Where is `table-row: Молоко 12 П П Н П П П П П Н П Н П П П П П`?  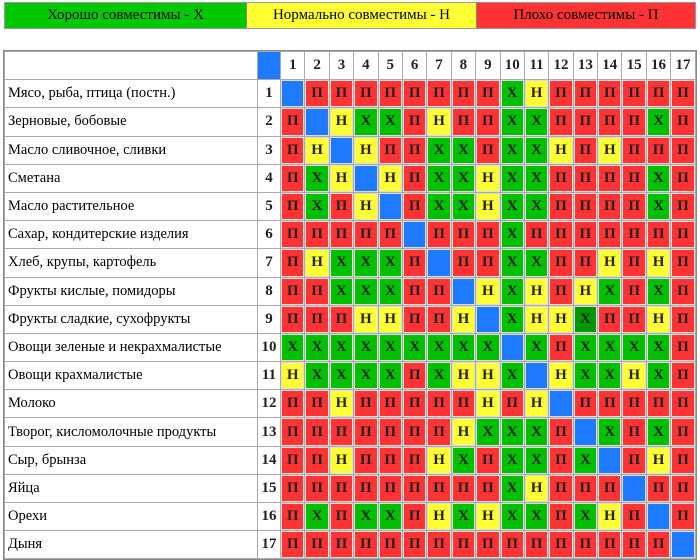
table-row: Молоко 12 П П Н П П П П П Н П Н П П П П П is located at coordinates (350, 404).